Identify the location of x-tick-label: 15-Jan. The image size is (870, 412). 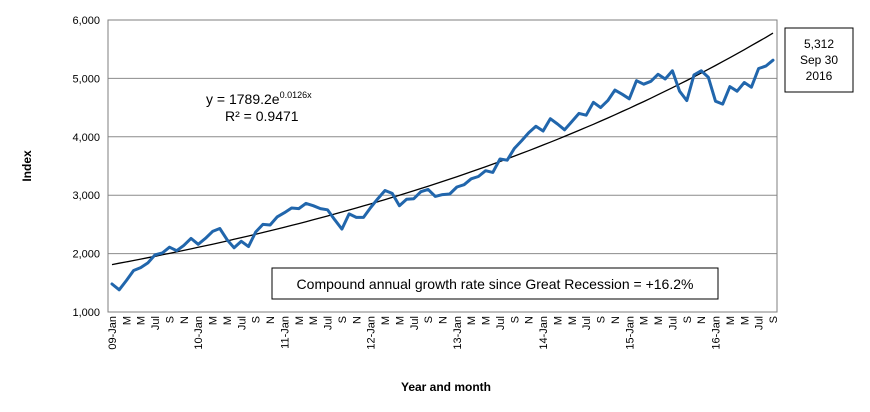
(630, 333).